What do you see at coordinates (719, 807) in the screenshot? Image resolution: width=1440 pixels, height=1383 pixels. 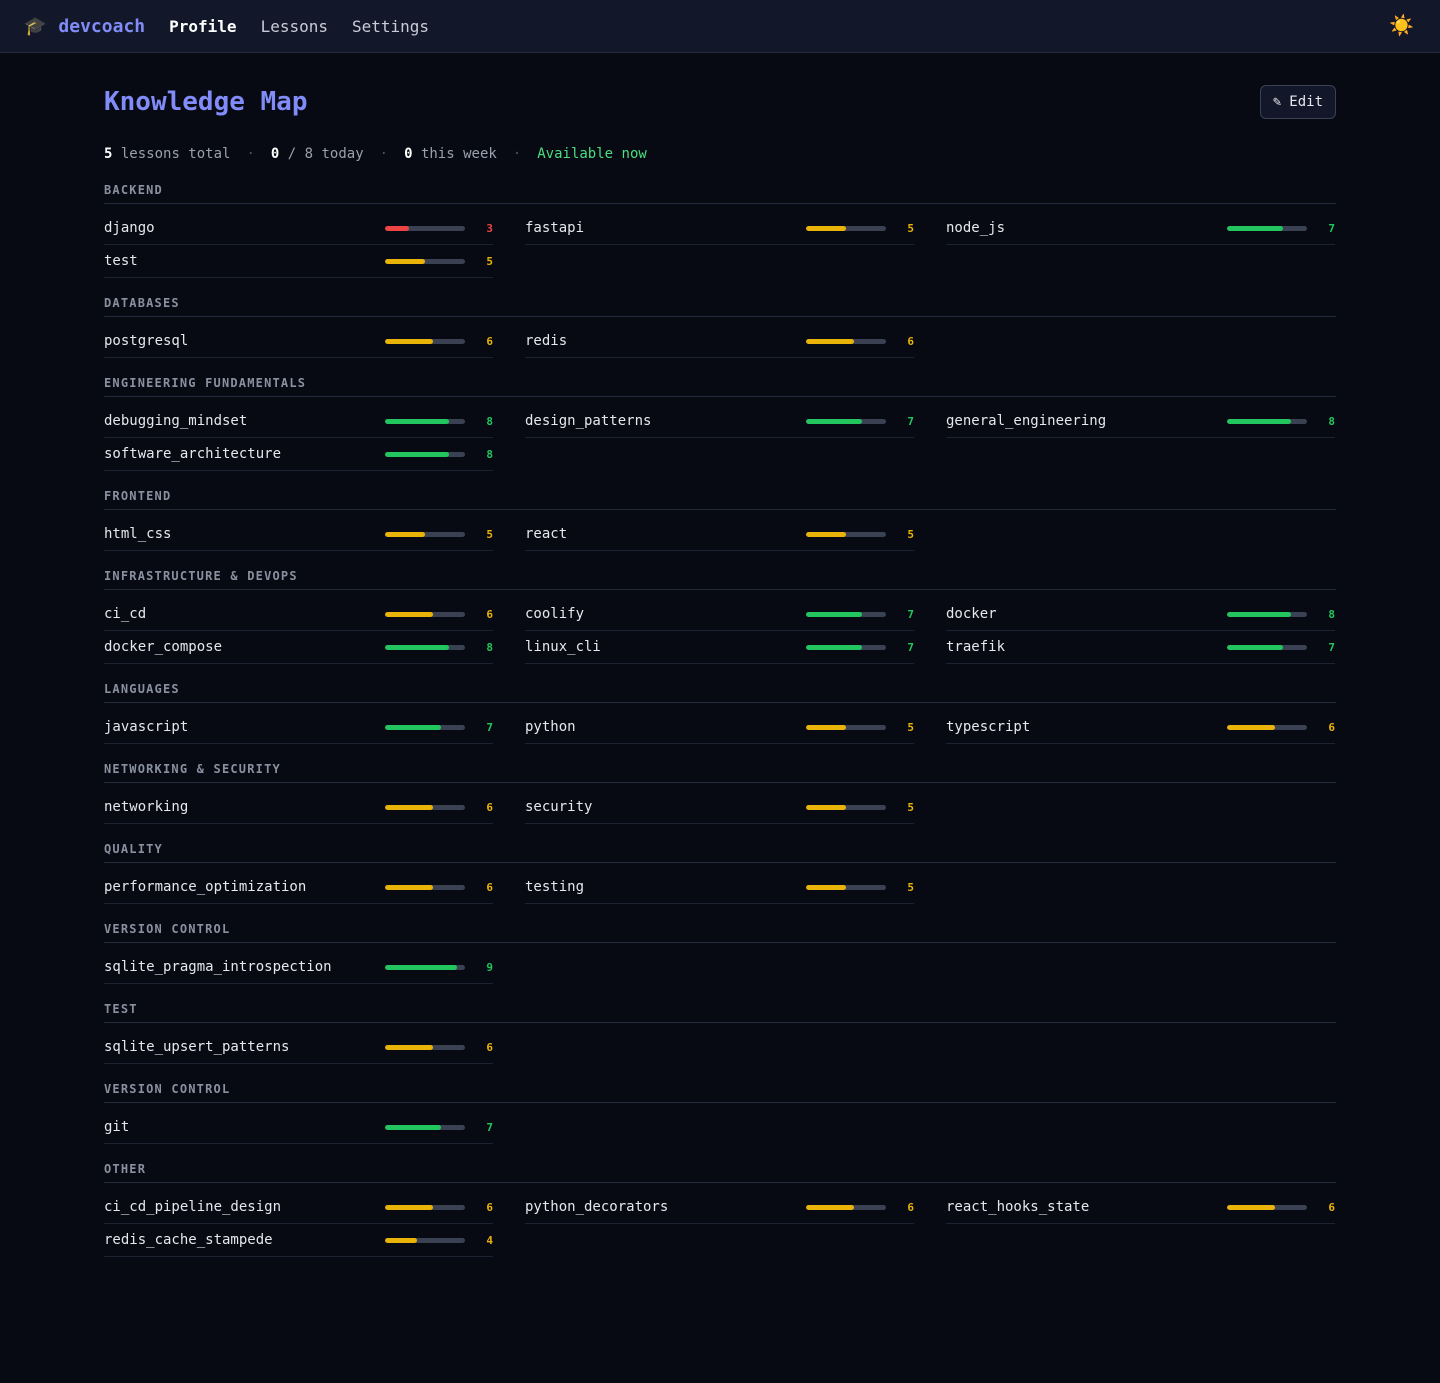 I see `skill-item: security 5` at bounding box center [719, 807].